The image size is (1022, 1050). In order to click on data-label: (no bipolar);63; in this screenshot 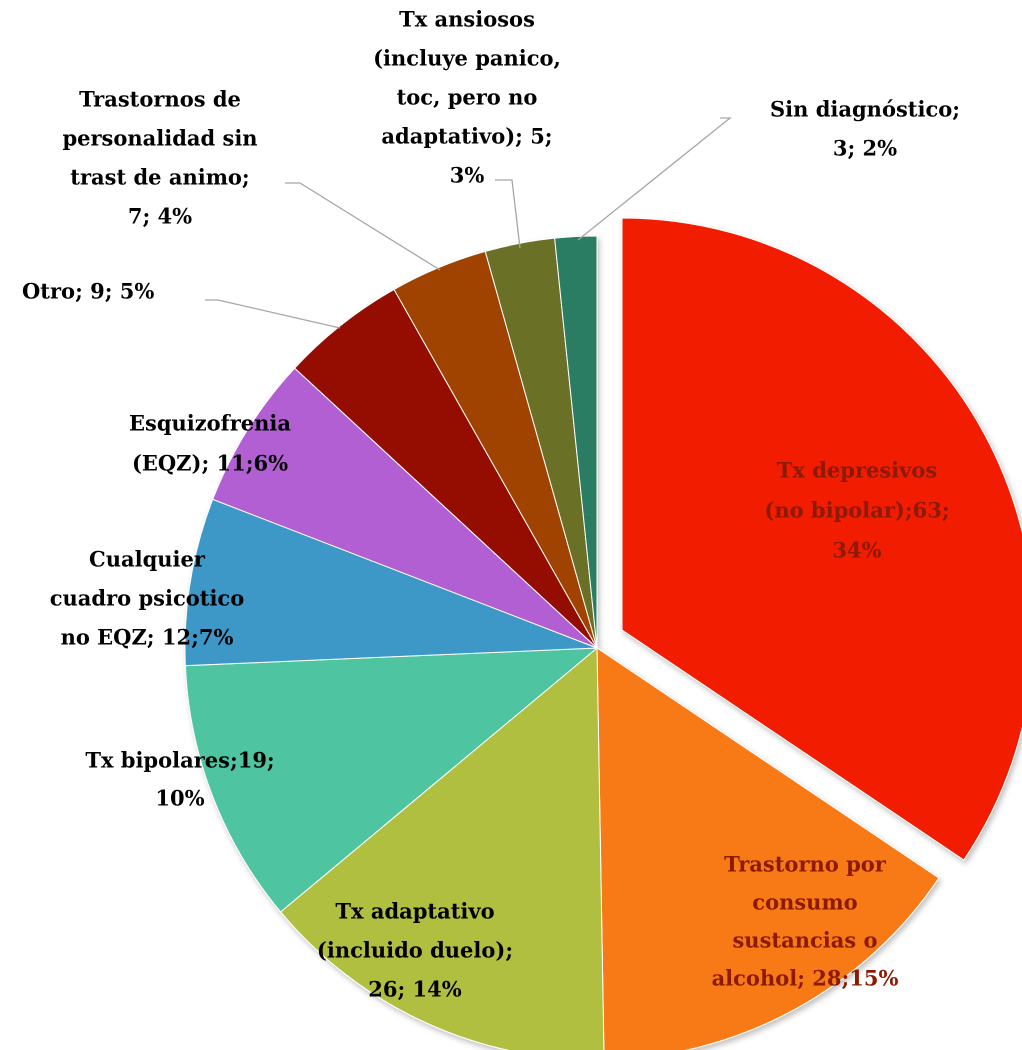, I will do `click(856, 510)`.